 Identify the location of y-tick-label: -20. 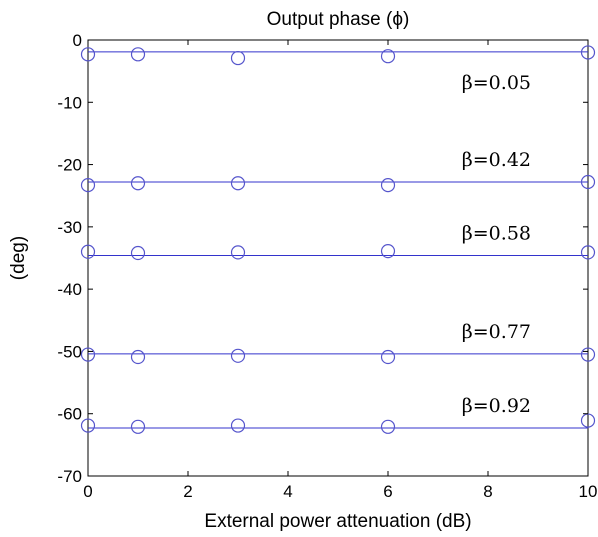
(69, 165).